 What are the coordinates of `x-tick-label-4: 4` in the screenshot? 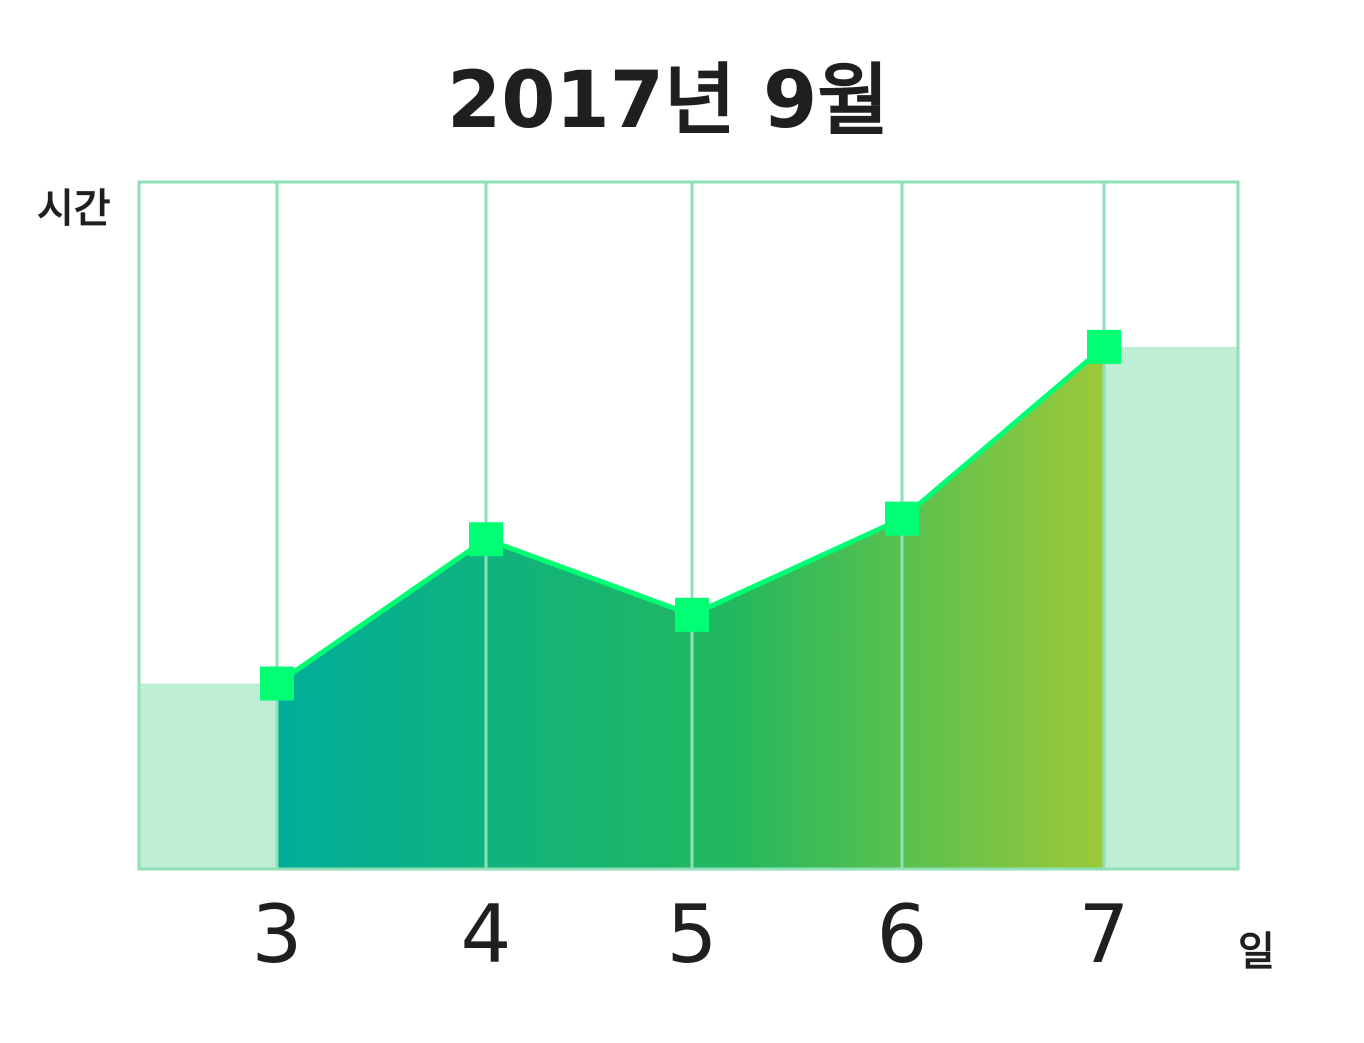 It's located at (486, 934).